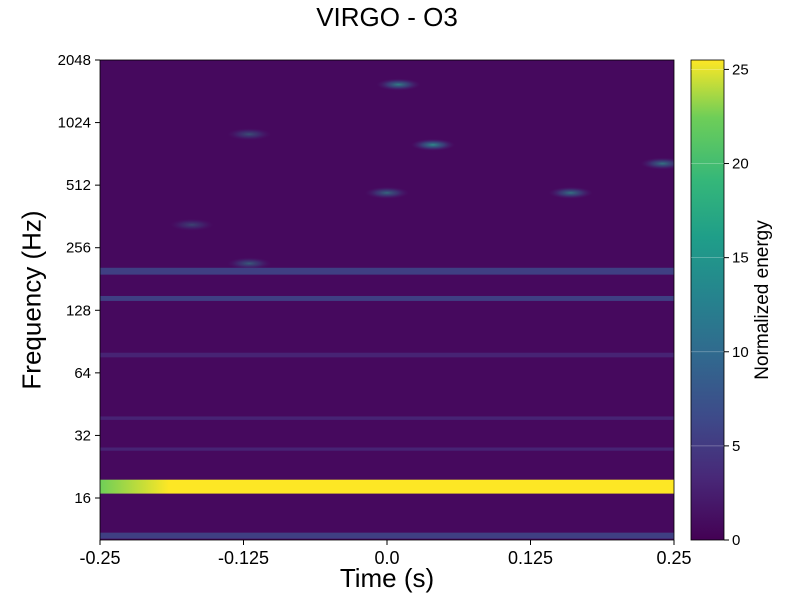 Image resolution: width=800 pixels, height=600 pixels. I want to click on colorbar: 0 5 10 15 20 25, so click(719, 304).